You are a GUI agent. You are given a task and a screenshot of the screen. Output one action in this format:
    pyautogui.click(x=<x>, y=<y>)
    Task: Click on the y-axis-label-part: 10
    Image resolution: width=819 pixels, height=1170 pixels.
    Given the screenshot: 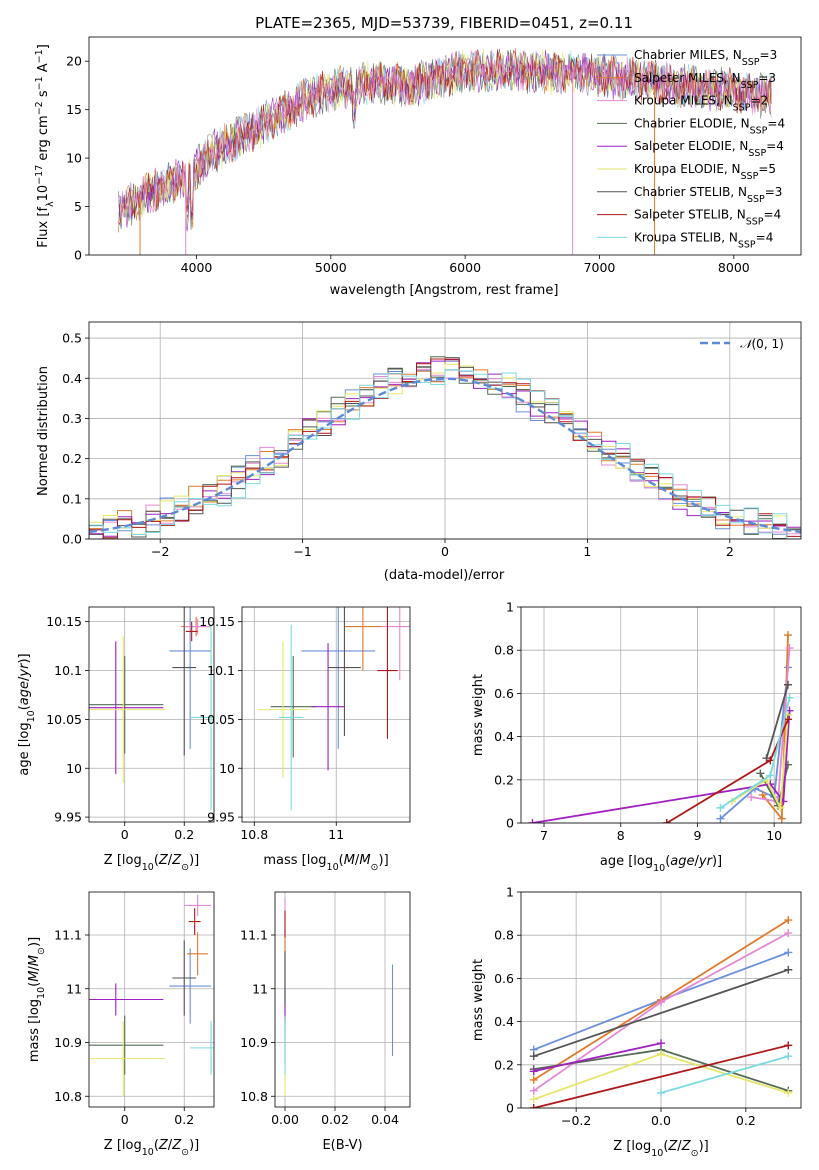 What is the action you would take?
    pyautogui.click(x=41, y=993)
    